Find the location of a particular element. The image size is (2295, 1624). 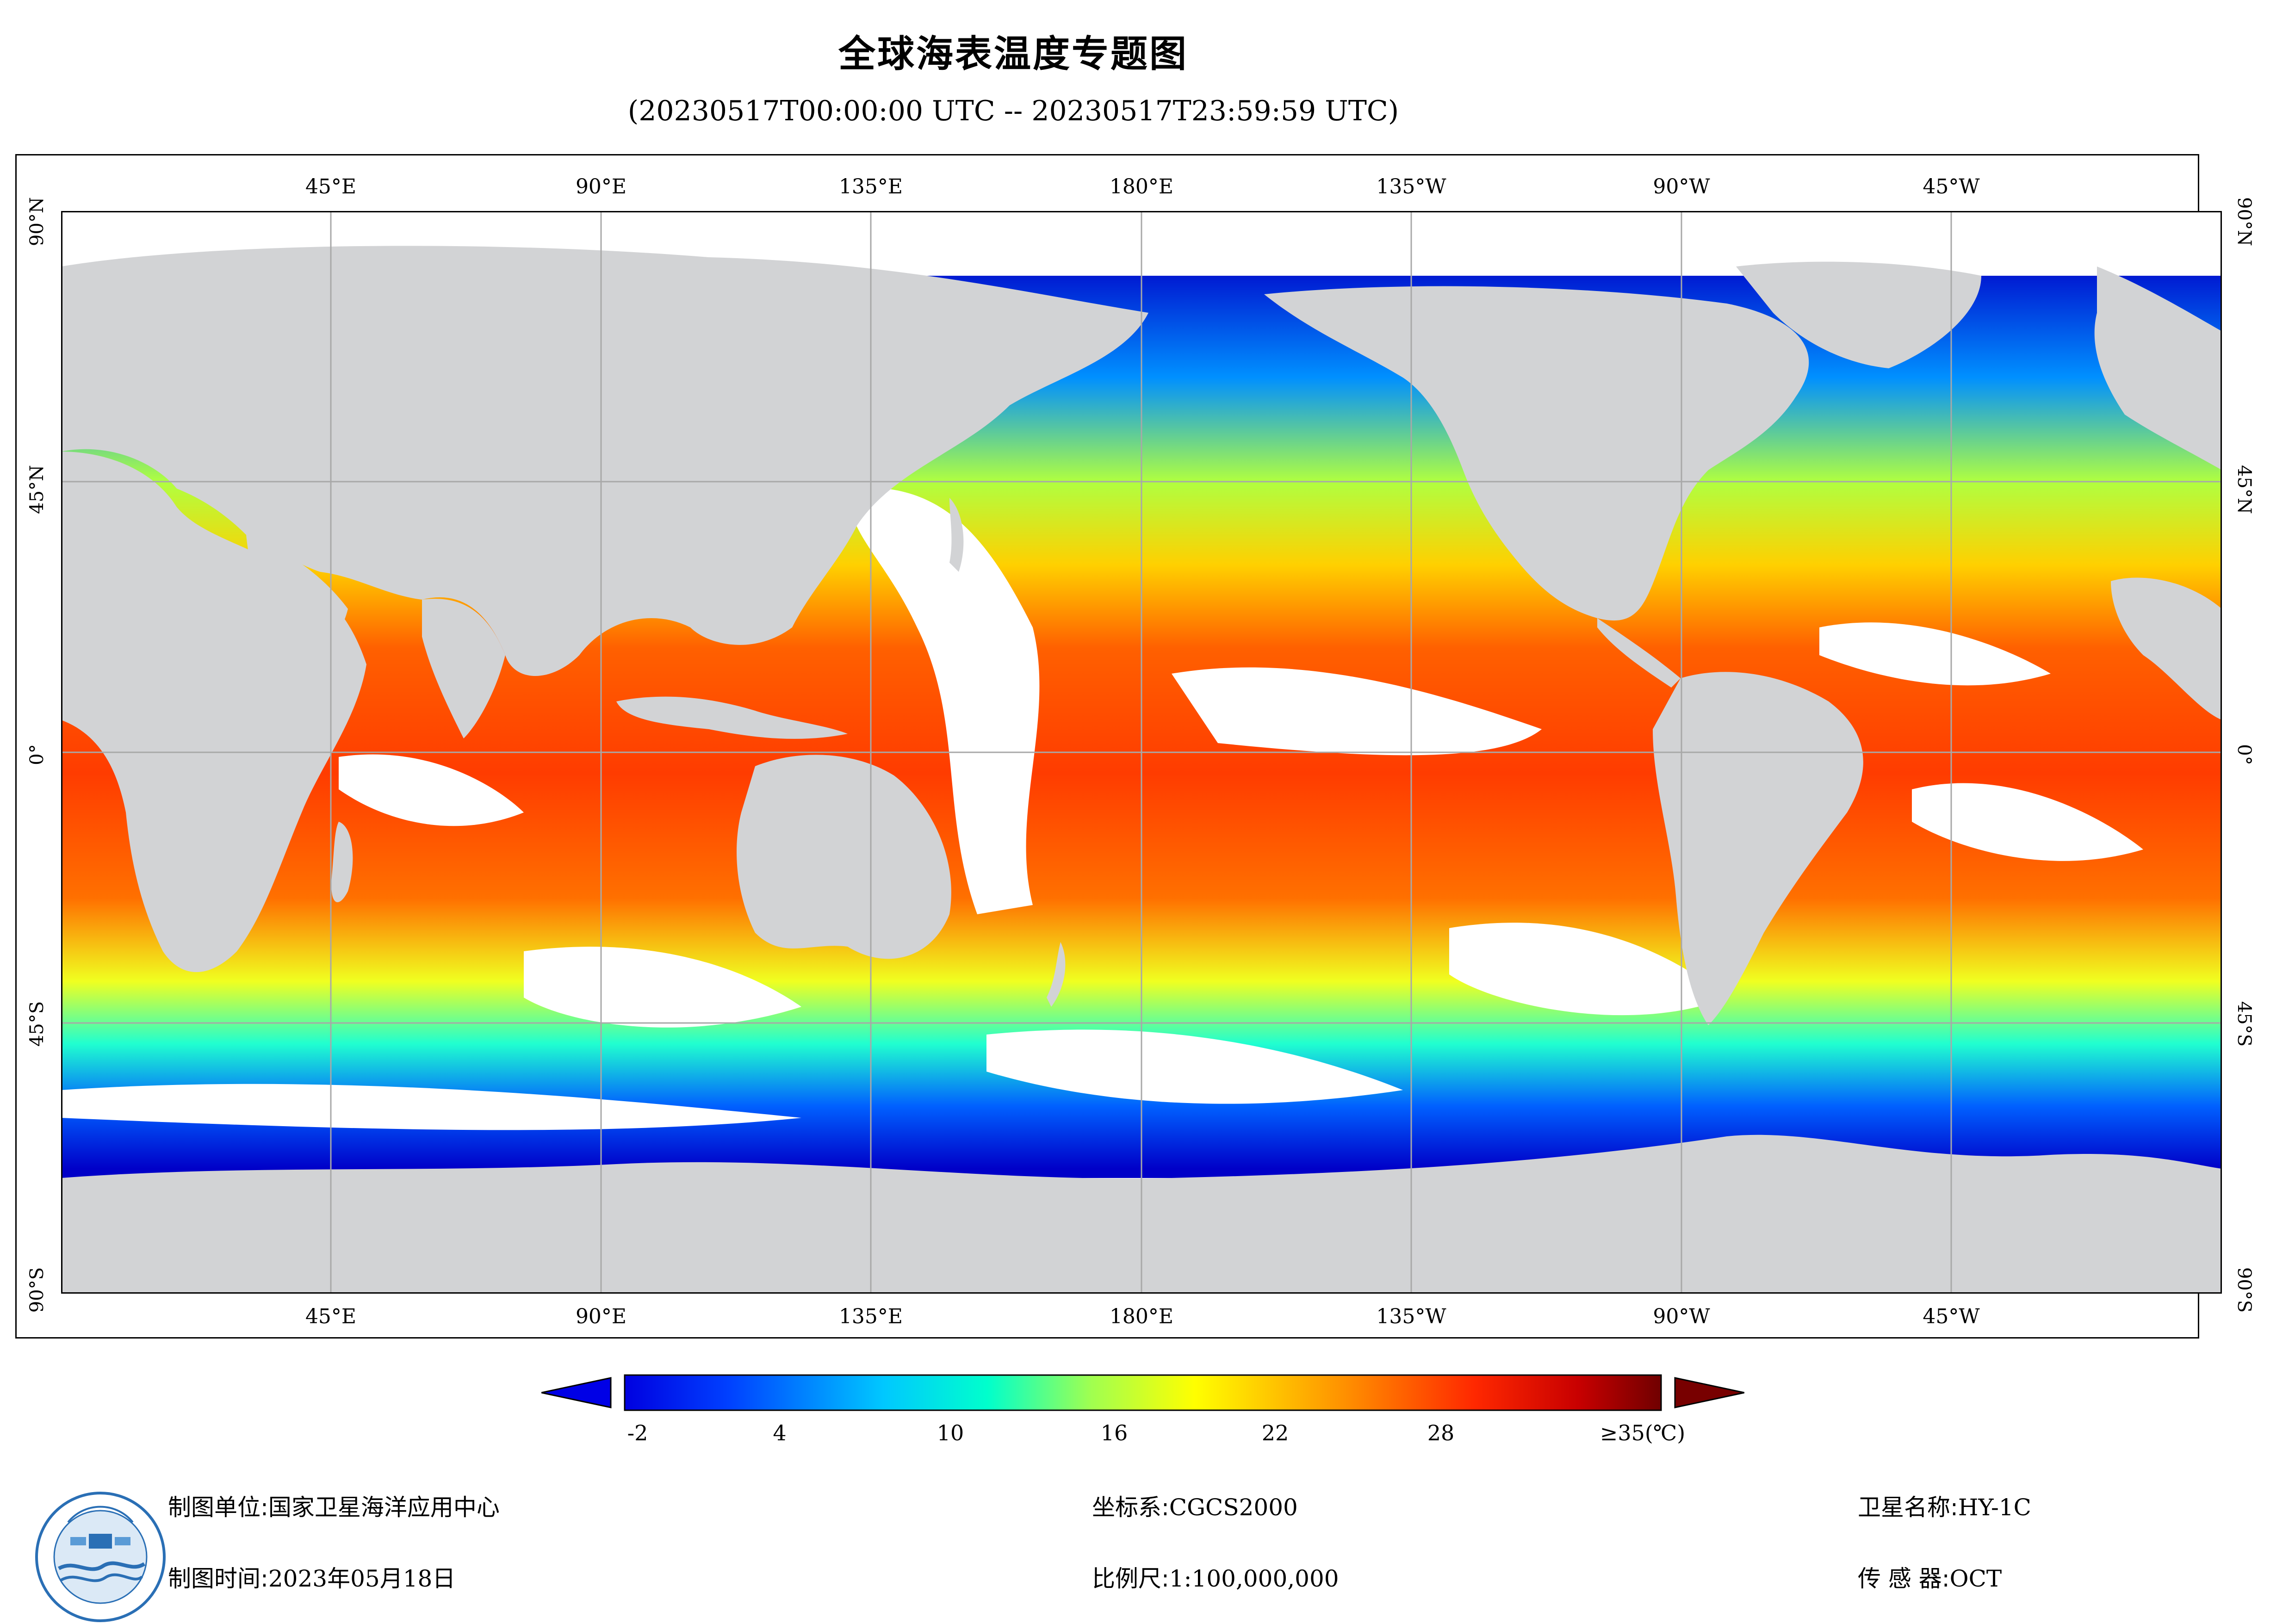

lat-label-left: 0° is located at coordinates (37, 754).